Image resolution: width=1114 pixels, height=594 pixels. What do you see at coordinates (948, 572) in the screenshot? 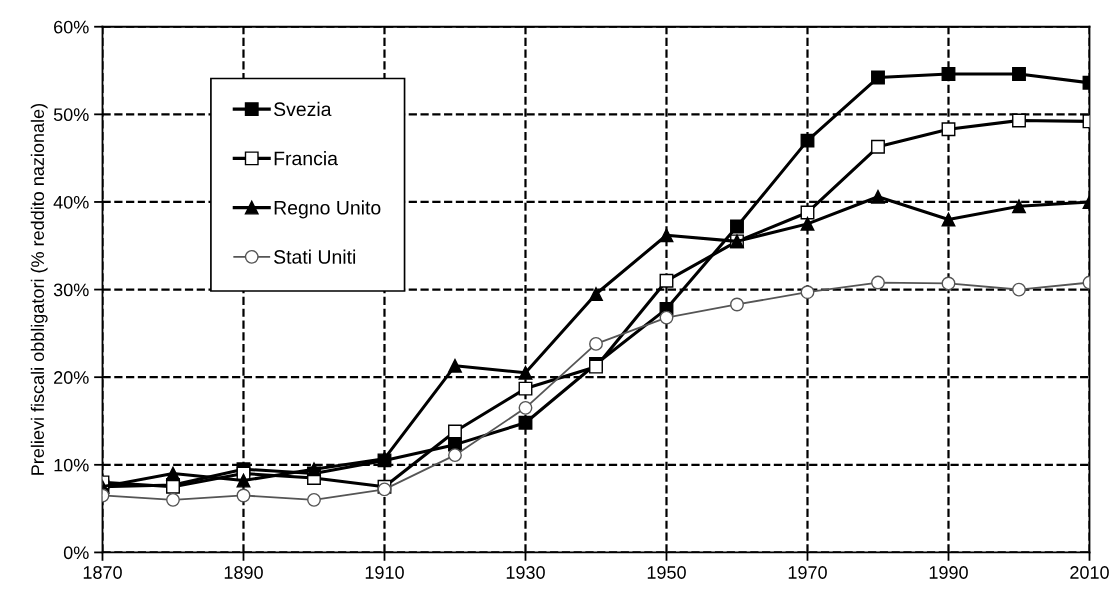
I see `x-tick-label: 1990` at bounding box center [948, 572].